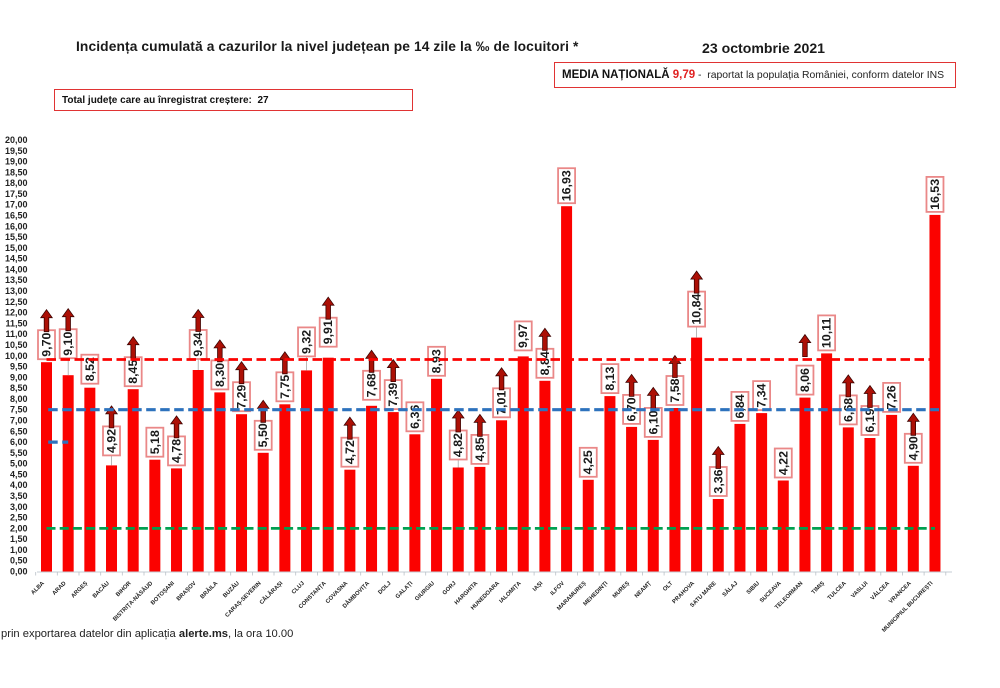  Describe the element at coordinates (16, 248) in the screenshot. I see `svg-text: 15,00` at that location.